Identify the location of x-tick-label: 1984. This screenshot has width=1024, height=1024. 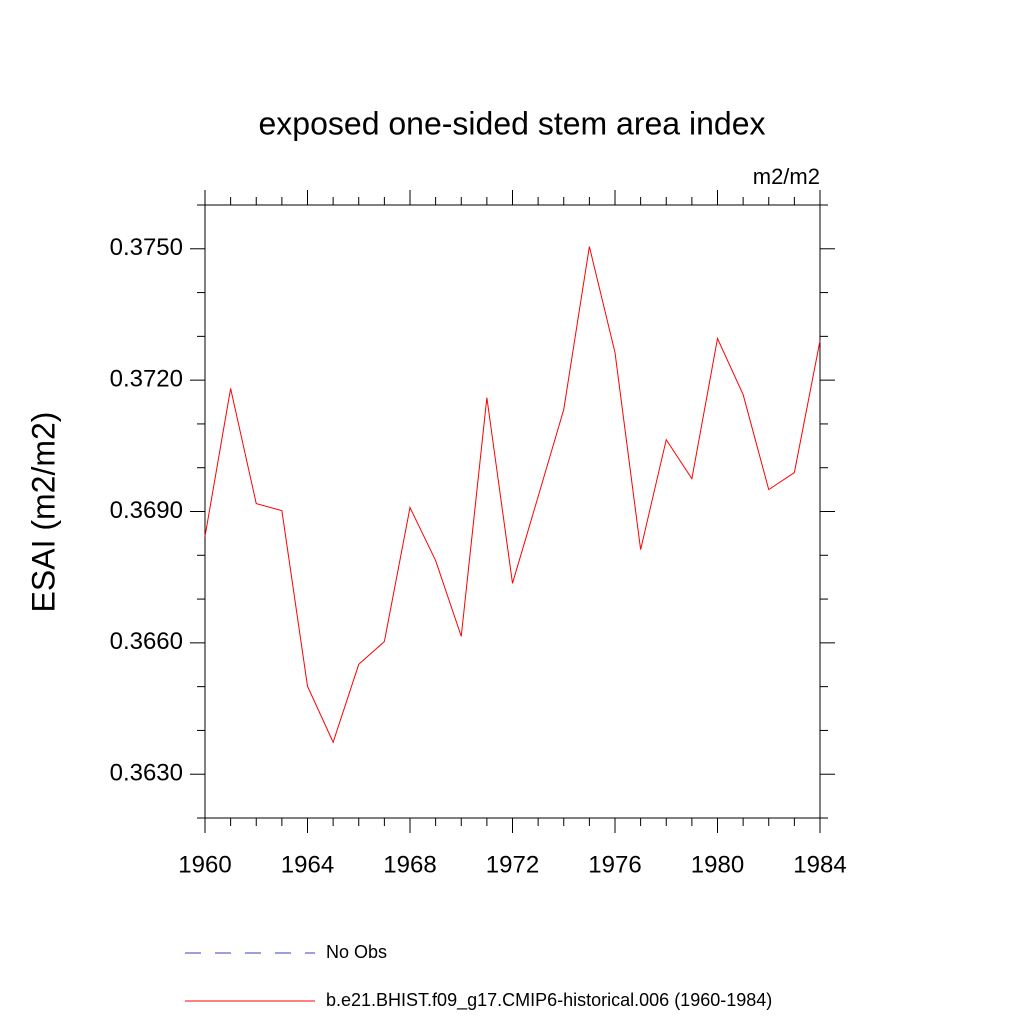
(819, 864).